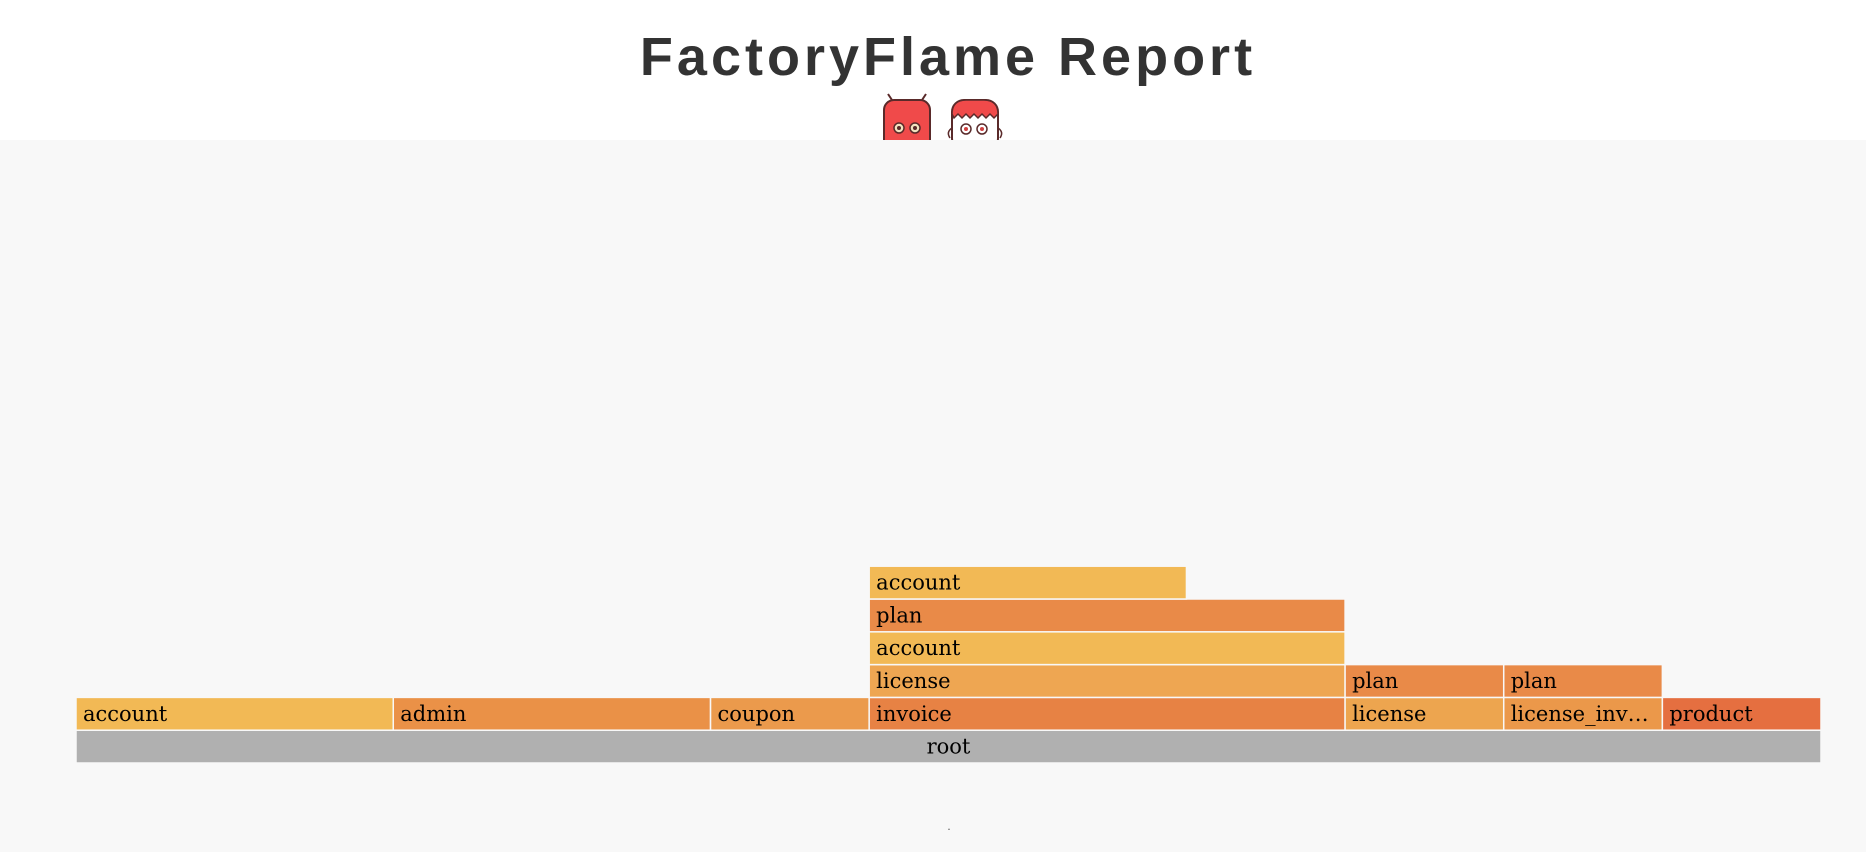 This screenshot has width=1866, height=852. I want to click on frame-label: root, so click(949, 747).